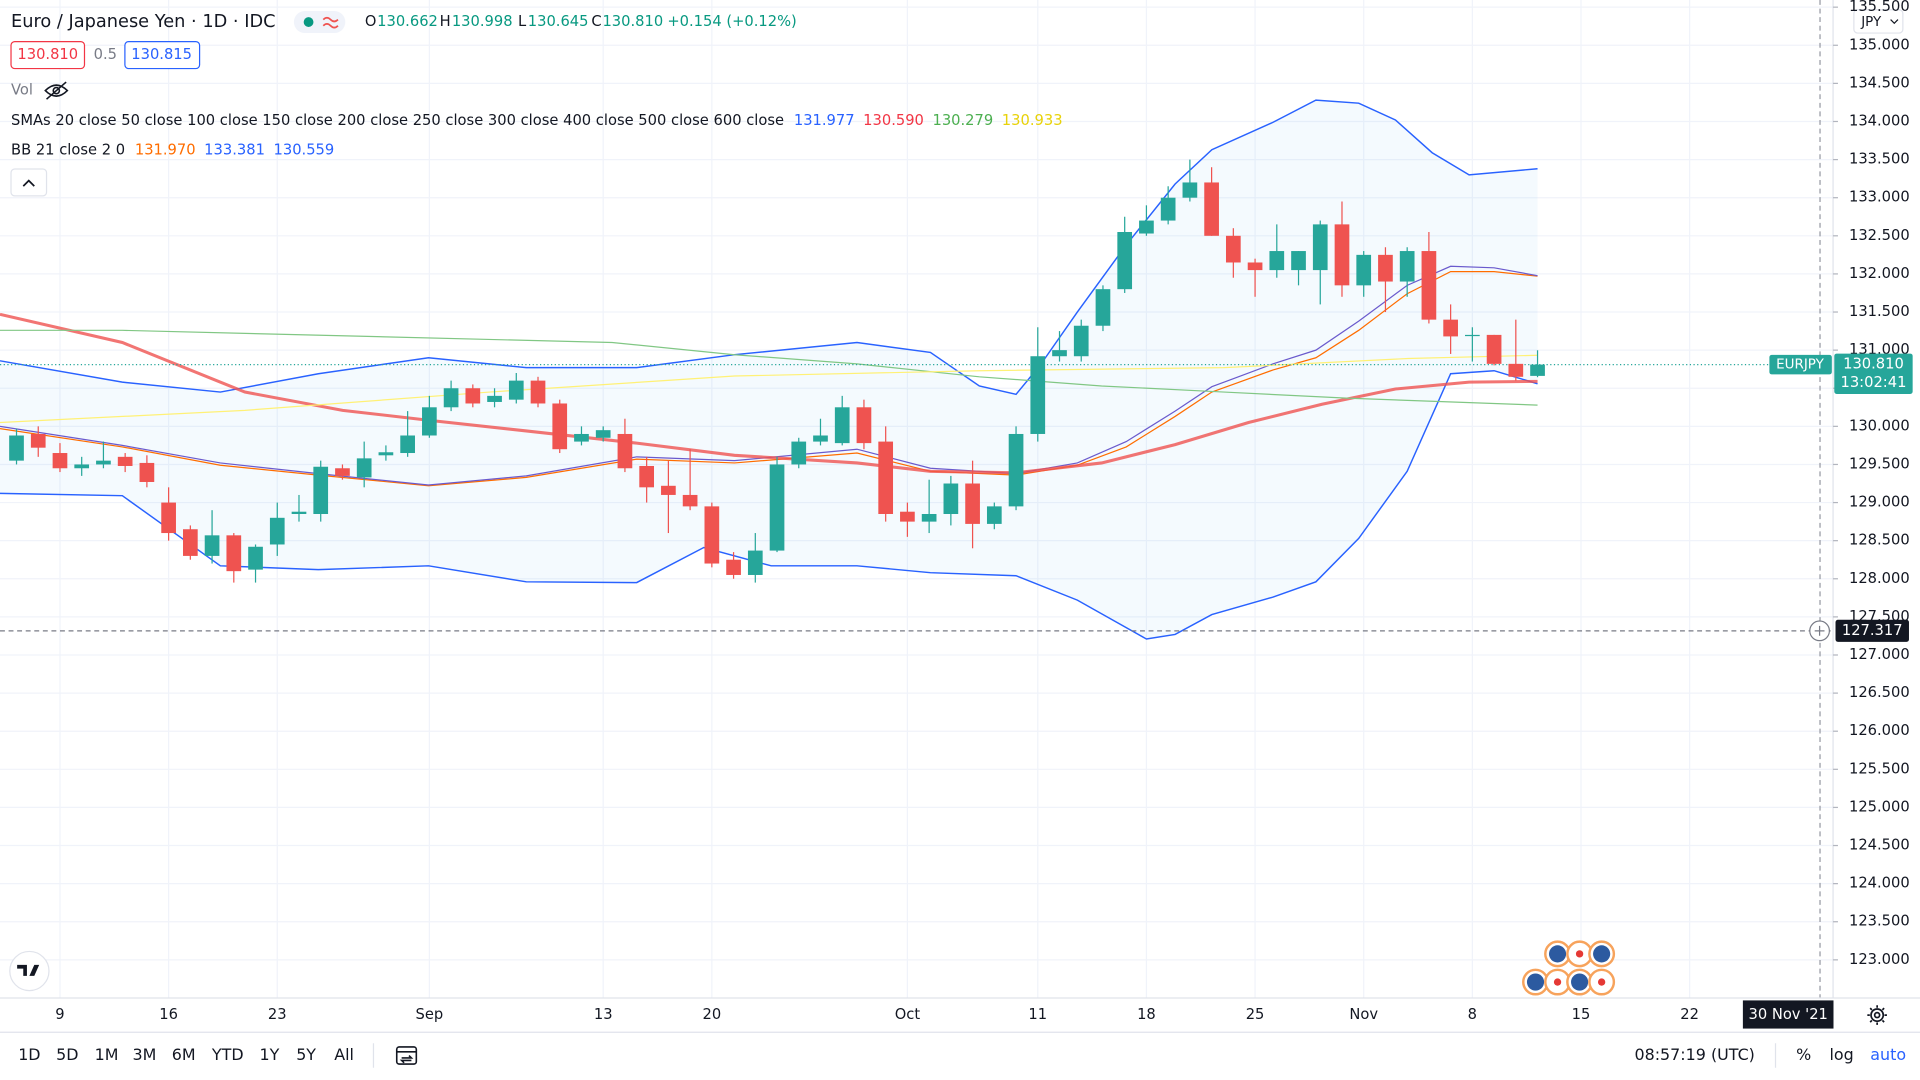 The height and width of the screenshot is (1080, 1920). I want to click on status-pill, so click(319, 22).